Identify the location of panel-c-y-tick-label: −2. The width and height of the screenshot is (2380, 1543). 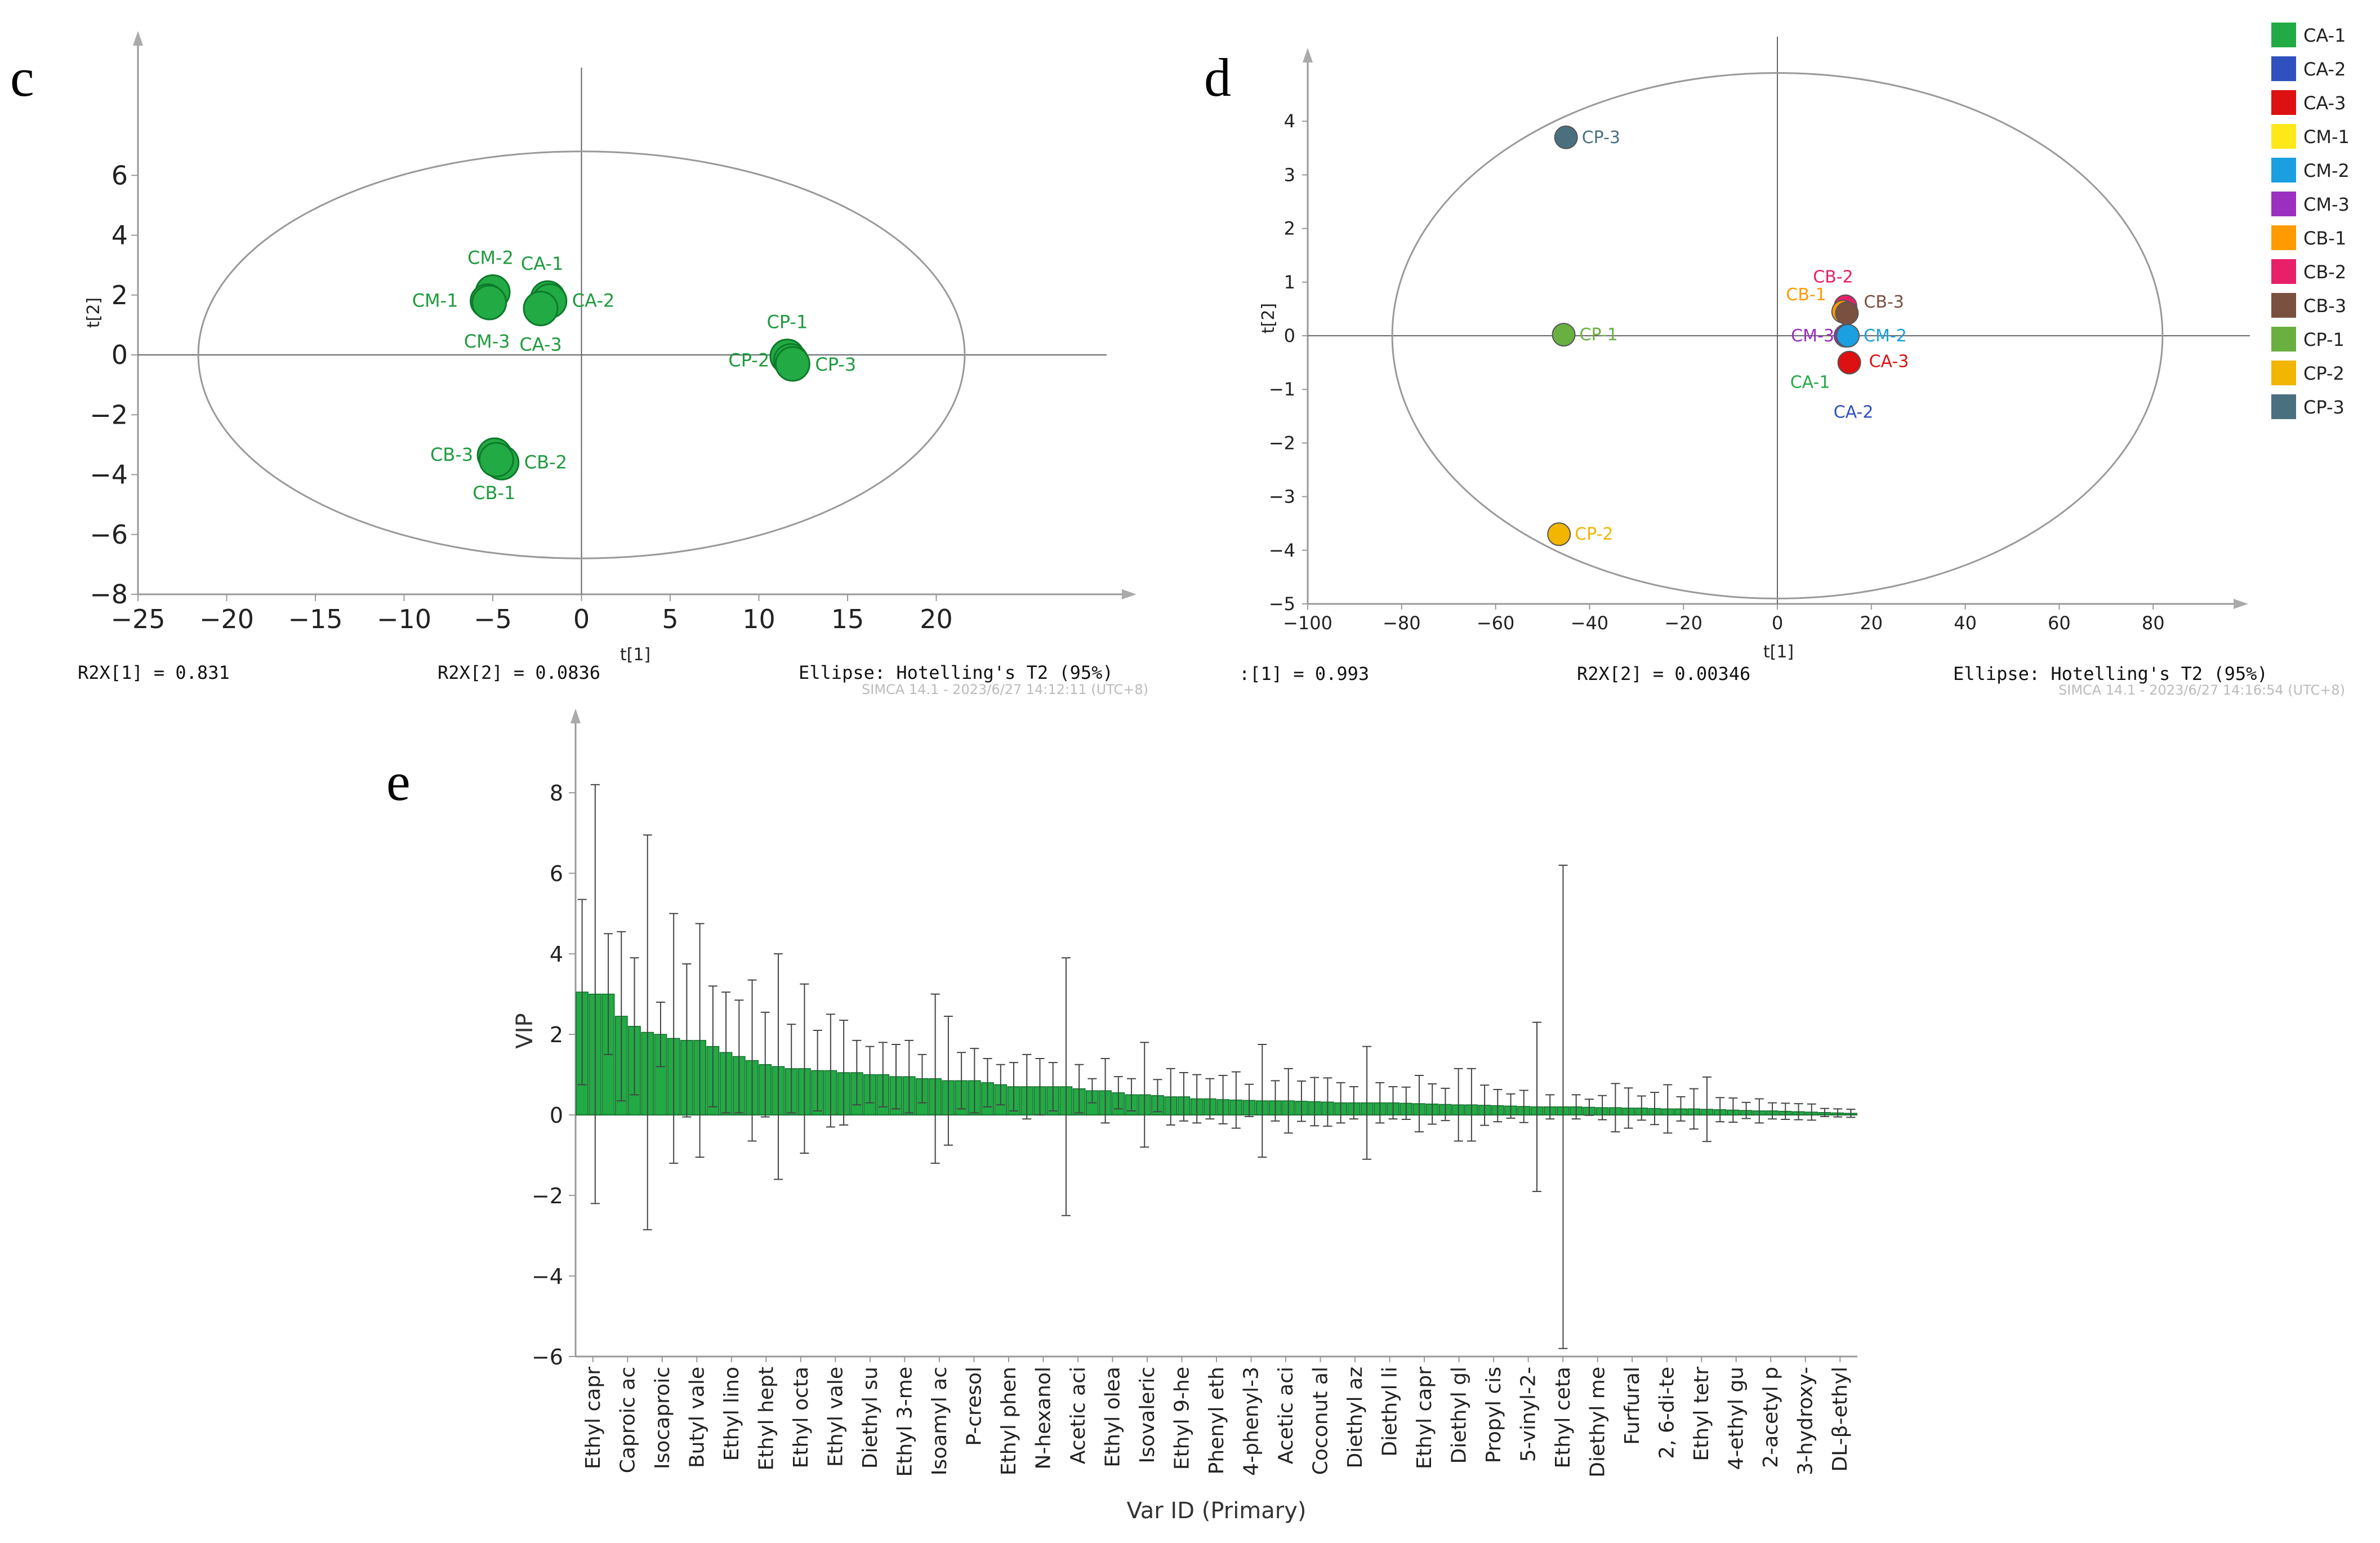
(109, 414).